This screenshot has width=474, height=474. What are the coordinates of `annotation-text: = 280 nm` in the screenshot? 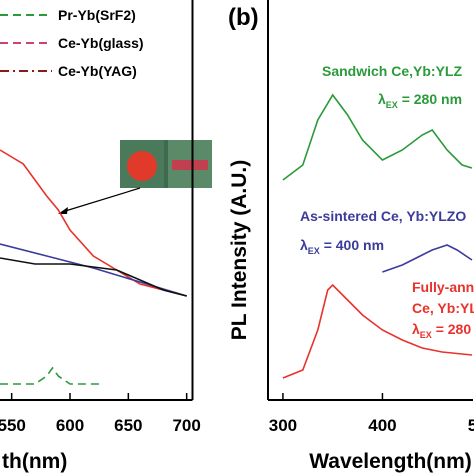 It's located at (430, 99).